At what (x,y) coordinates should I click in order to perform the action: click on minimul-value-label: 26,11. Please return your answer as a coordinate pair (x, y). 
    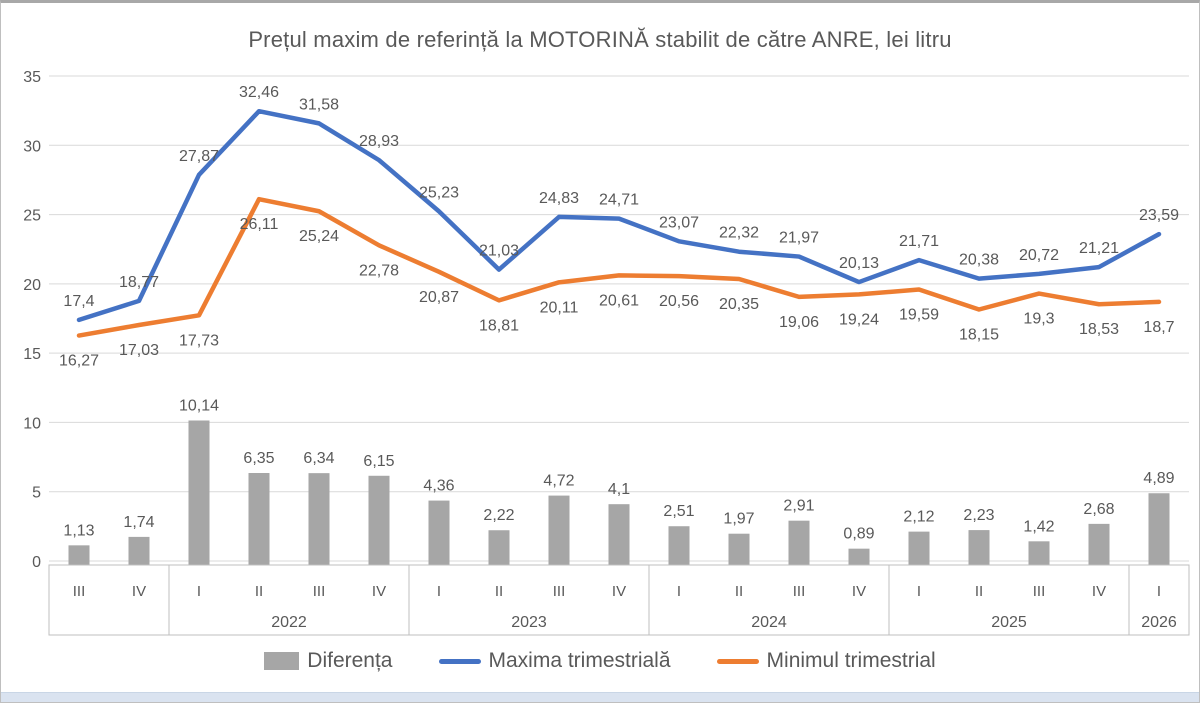
    Looking at the image, I should click on (259, 224).